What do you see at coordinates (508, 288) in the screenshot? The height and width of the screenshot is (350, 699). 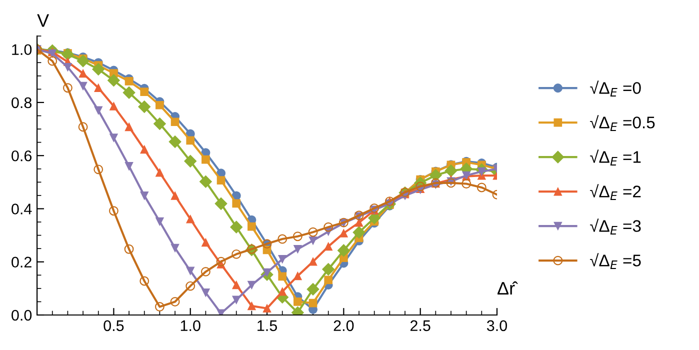 I see `x-axis-title: Δr̂` at bounding box center [508, 288].